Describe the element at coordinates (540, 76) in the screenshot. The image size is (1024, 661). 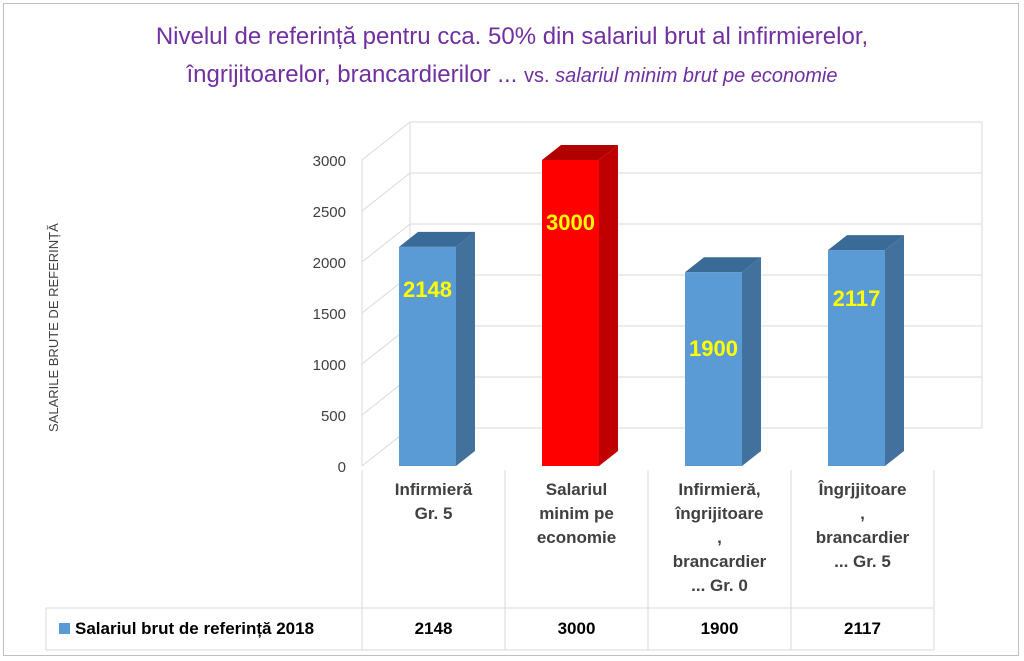
I see `chart-title-vs: vs.` at that location.